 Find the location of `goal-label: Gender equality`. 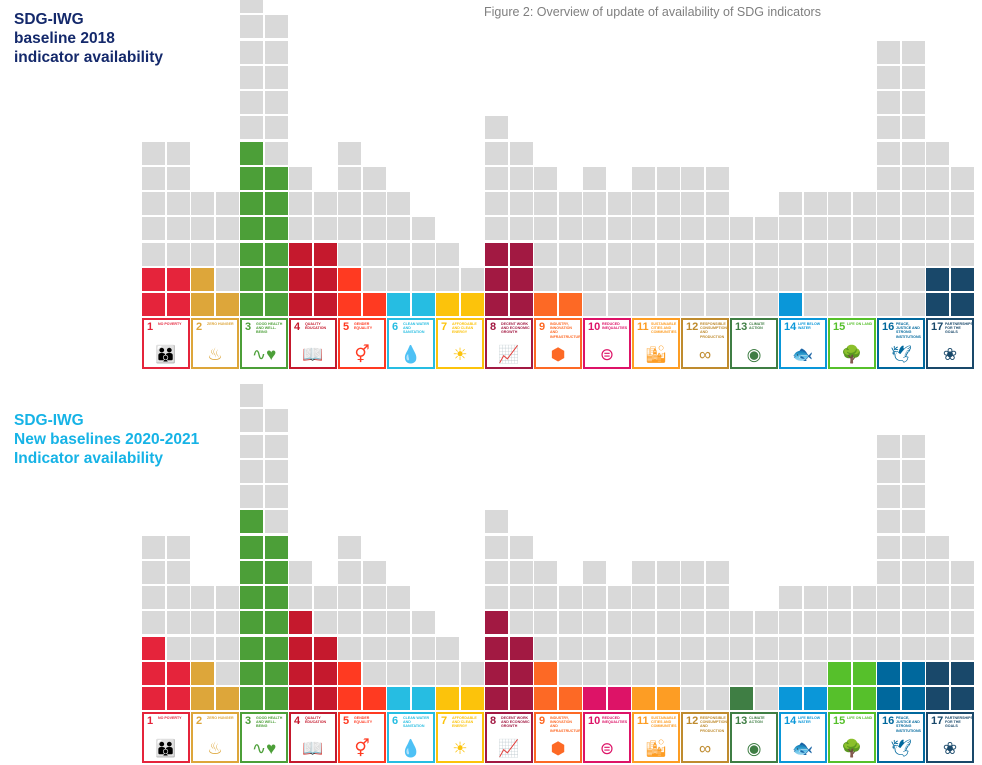

goal-label: Gender equality is located at coordinates (363, 326).